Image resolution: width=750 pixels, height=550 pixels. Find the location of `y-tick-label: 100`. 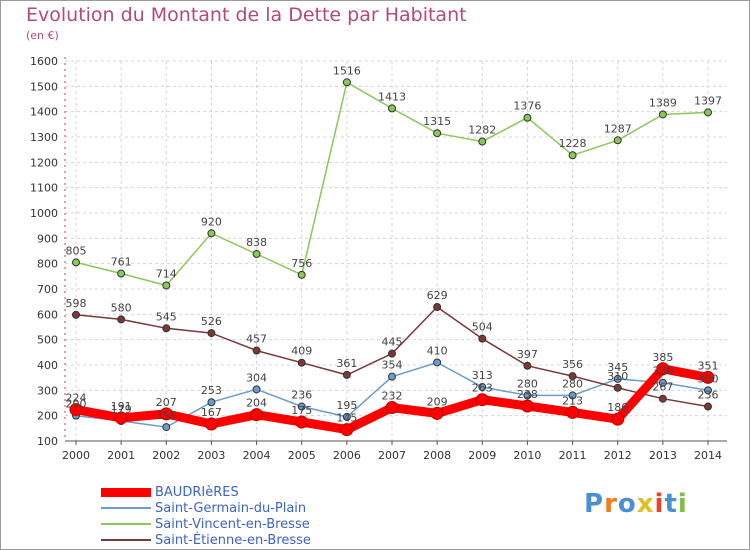

y-tick-label: 100 is located at coordinates (47, 441).